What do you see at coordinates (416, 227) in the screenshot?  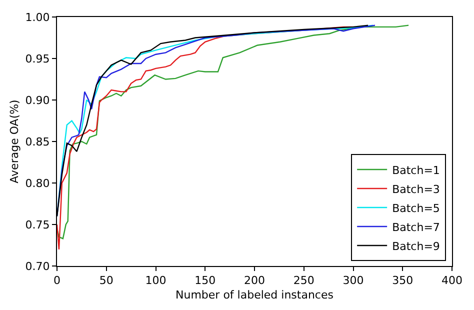 I see `legend-label: Batch=7` at bounding box center [416, 227].